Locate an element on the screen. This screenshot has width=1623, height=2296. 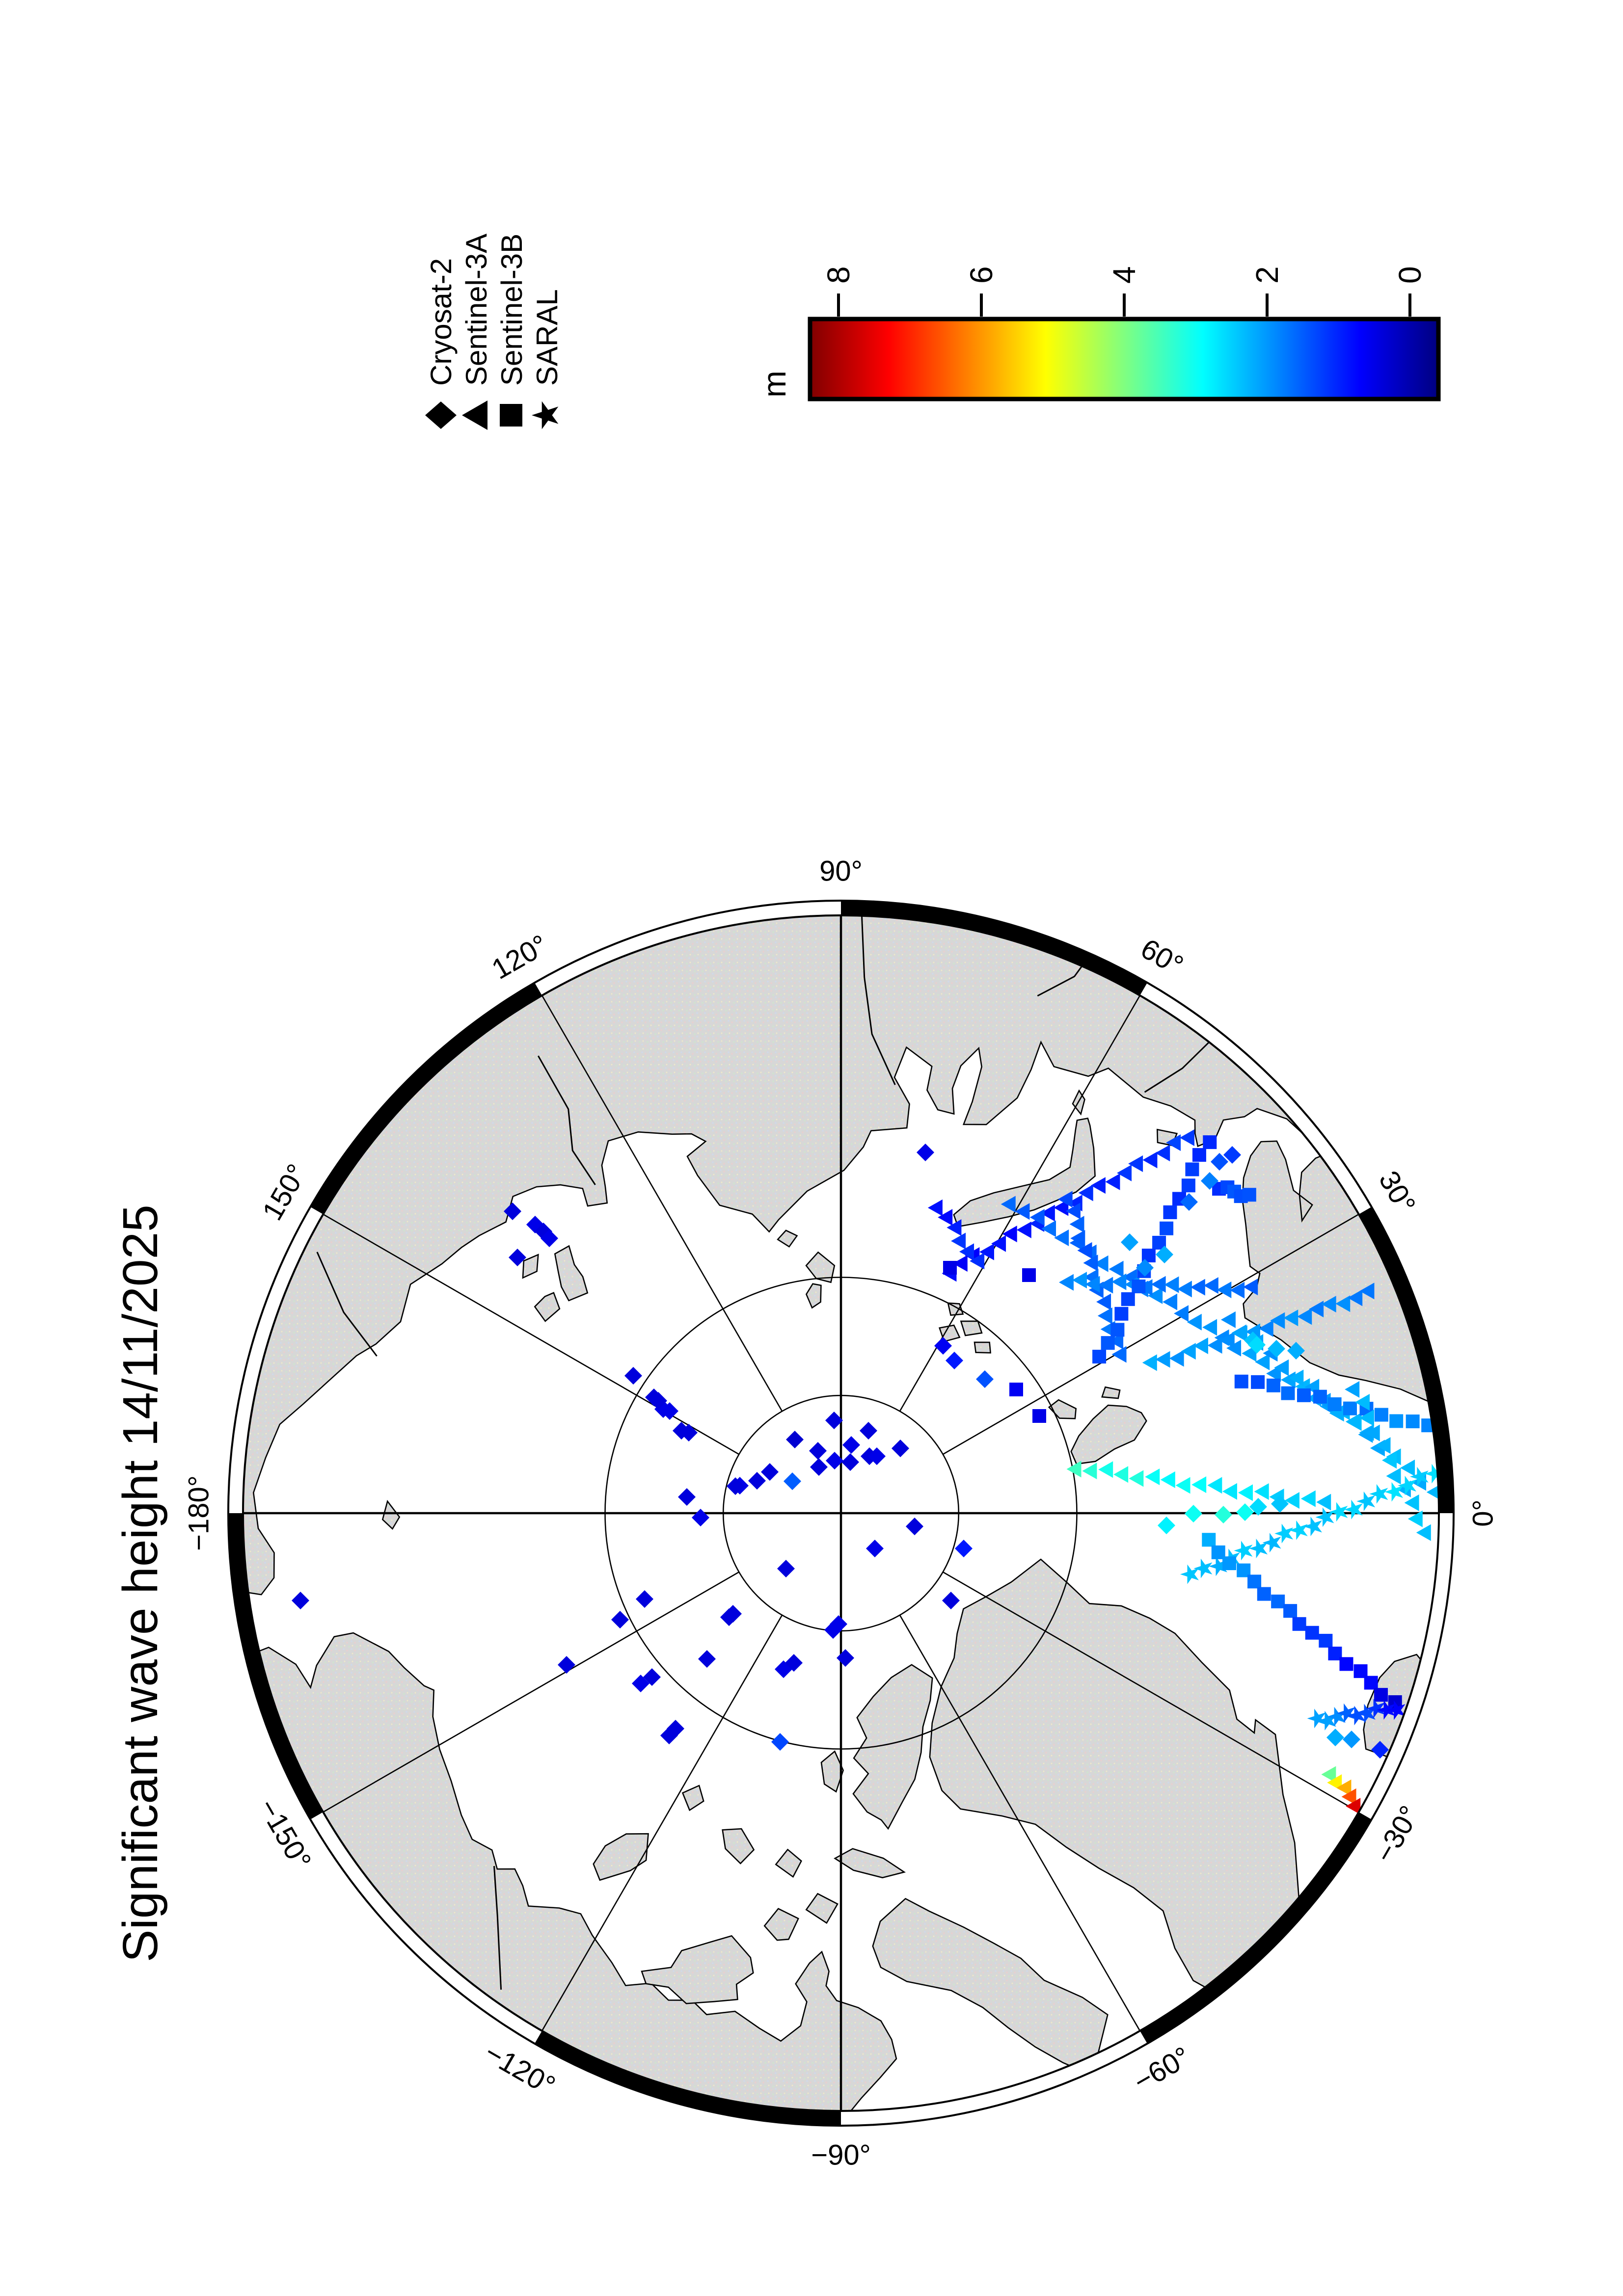
meridian-label-90: 90° is located at coordinates (841, 871).